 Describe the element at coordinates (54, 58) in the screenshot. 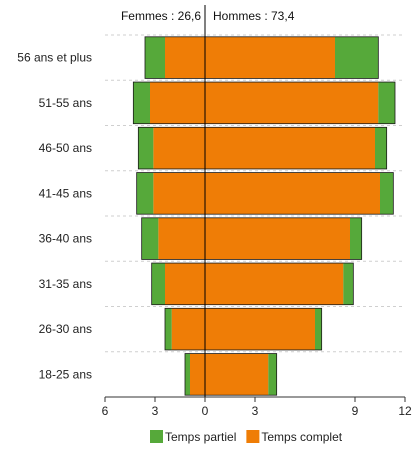

I see `category-label: 56 ans et plus` at that location.